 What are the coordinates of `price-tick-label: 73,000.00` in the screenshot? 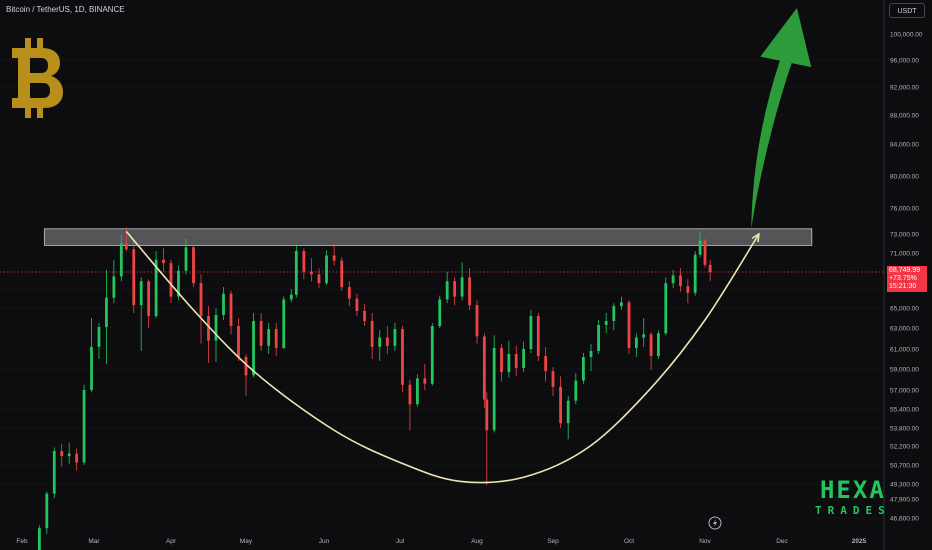 It's located at (904, 235).